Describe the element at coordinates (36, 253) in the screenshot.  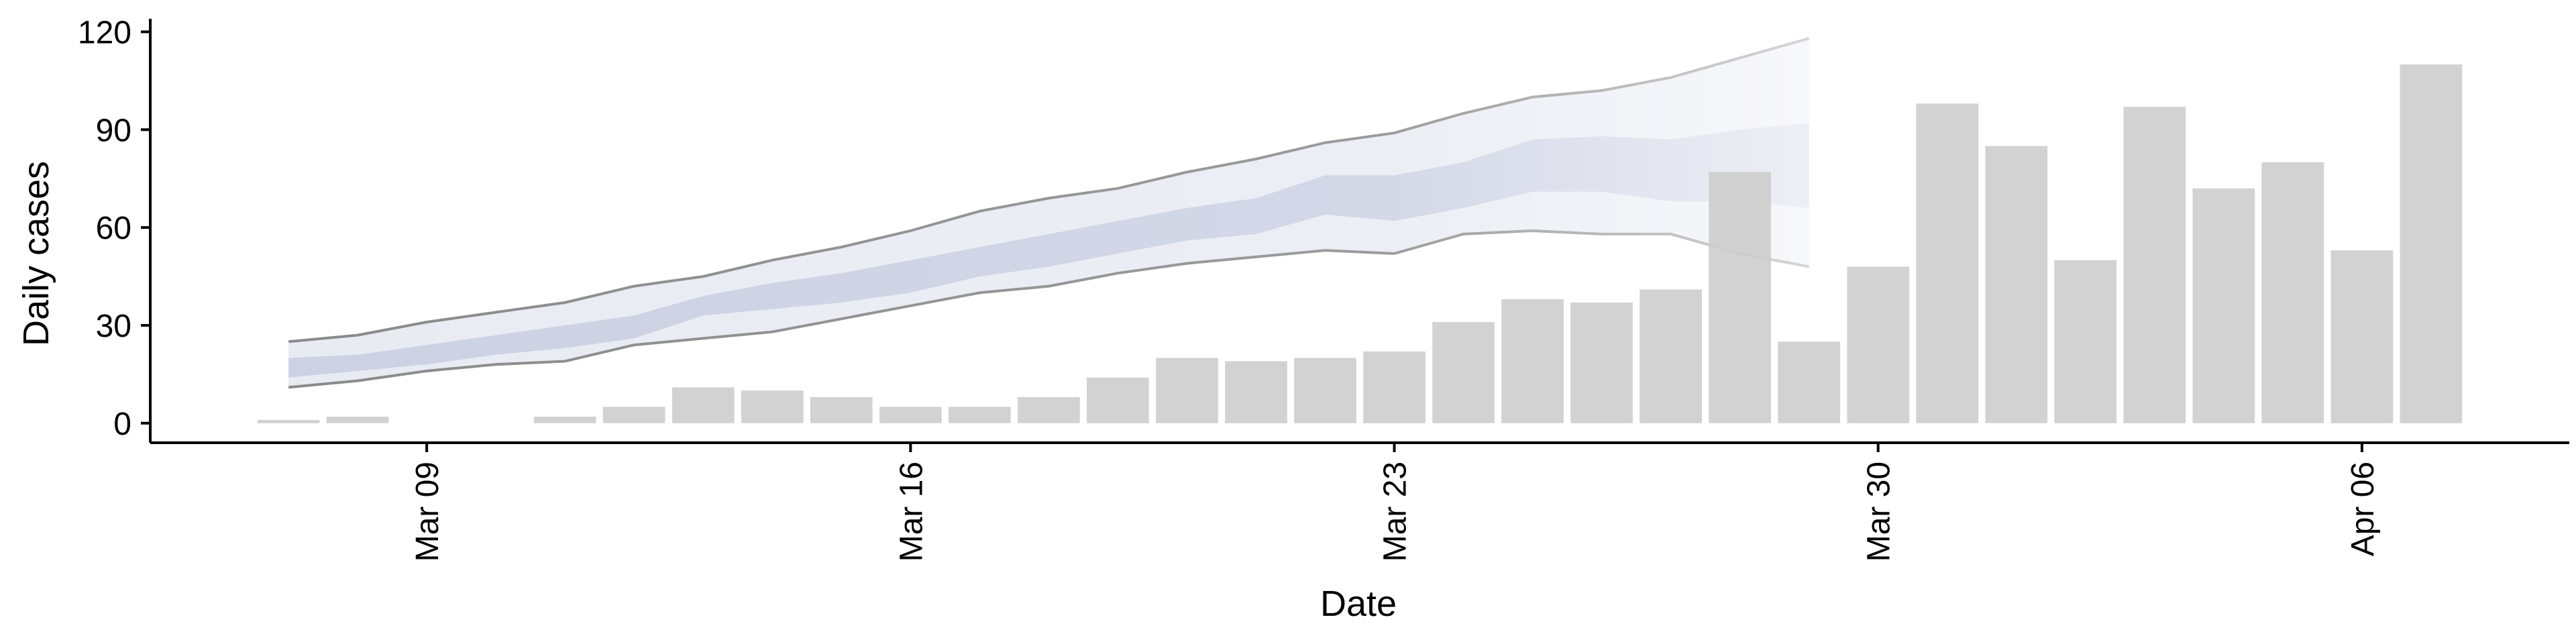
I see `y-axis-label: Daily cases` at that location.